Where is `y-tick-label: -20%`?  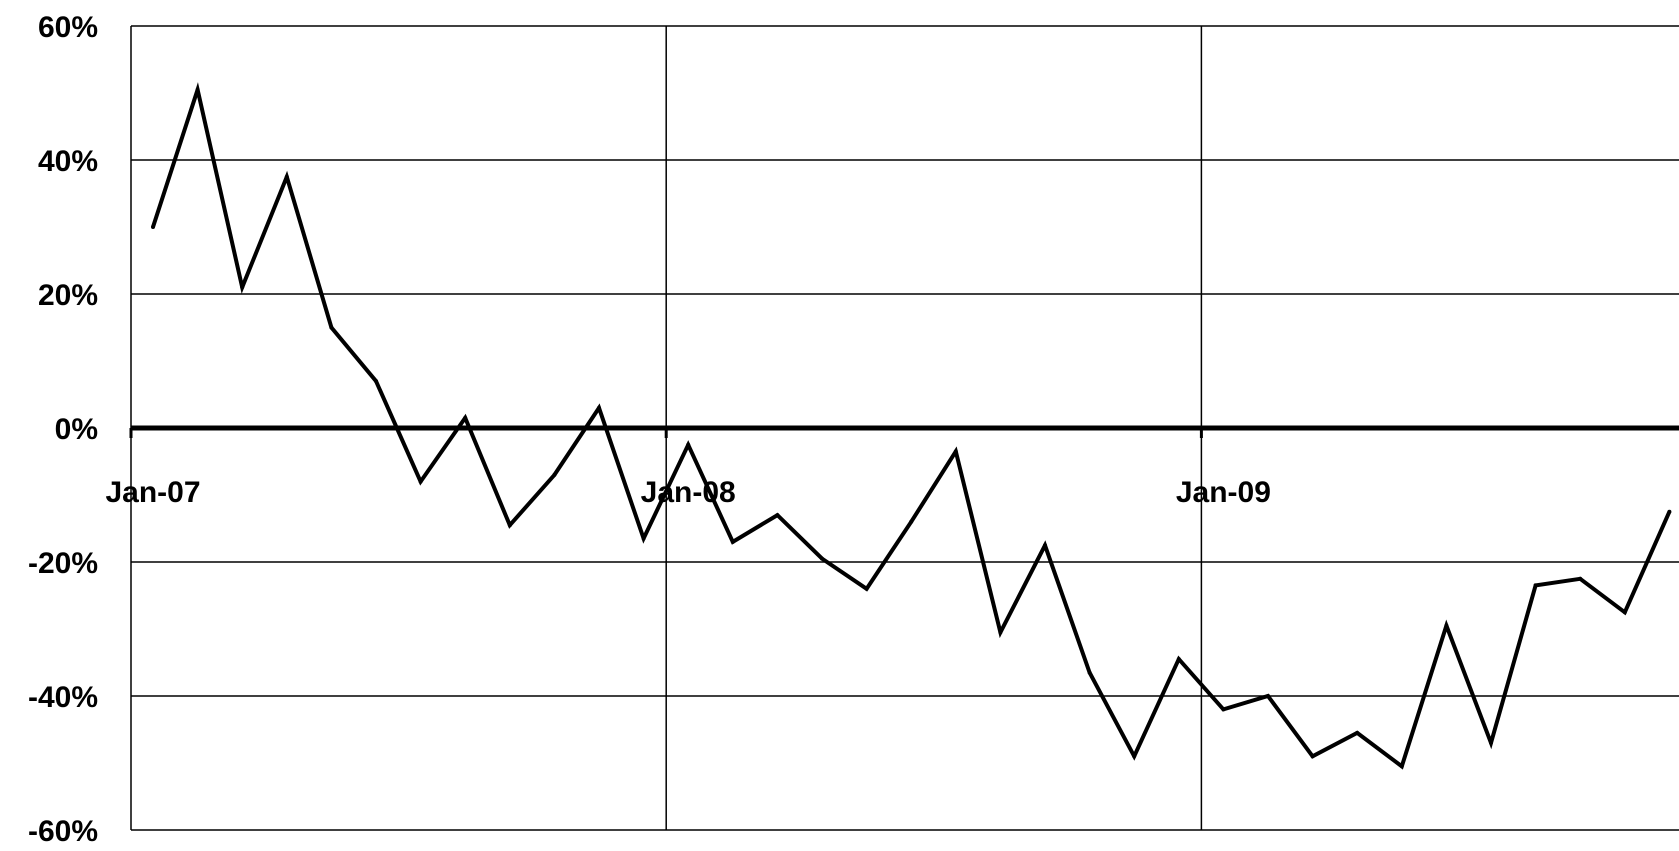 y-tick-label: -20% is located at coordinates (63, 563).